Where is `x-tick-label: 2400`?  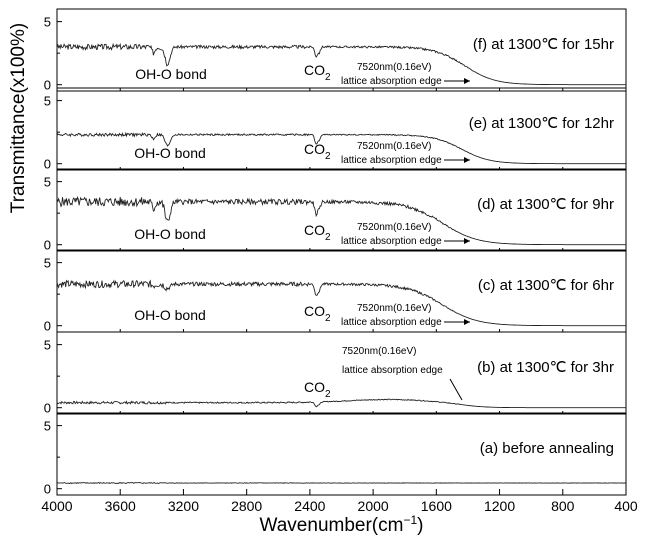
x-tick-label: 2400 is located at coordinates (309, 506).